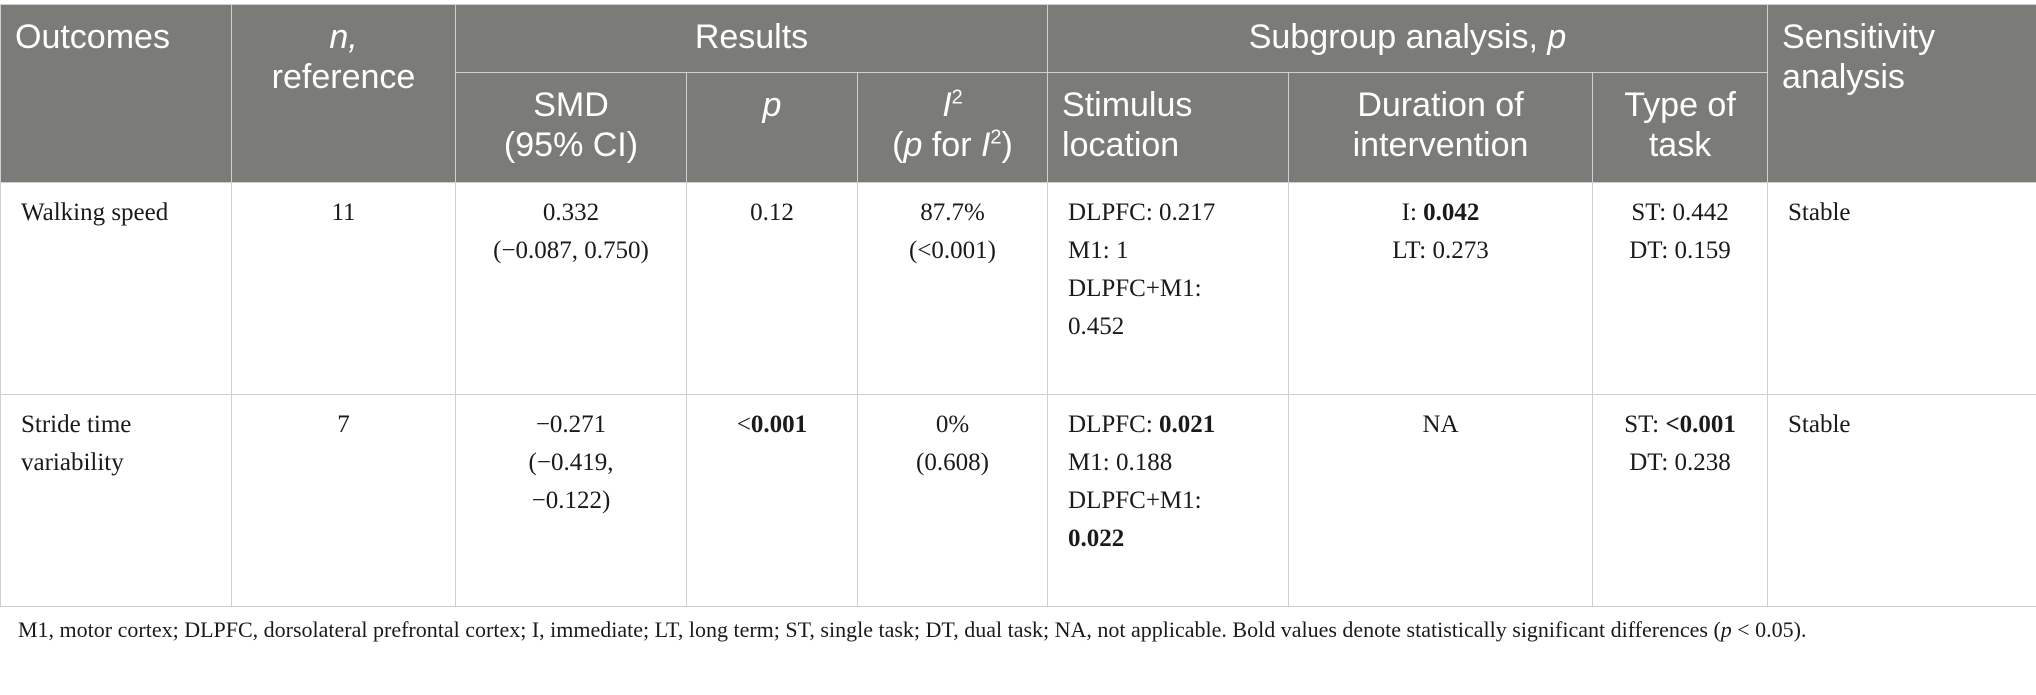  What do you see at coordinates (1700, 212) in the screenshot?
I see `task-value: 0.442` at bounding box center [1700, 212].